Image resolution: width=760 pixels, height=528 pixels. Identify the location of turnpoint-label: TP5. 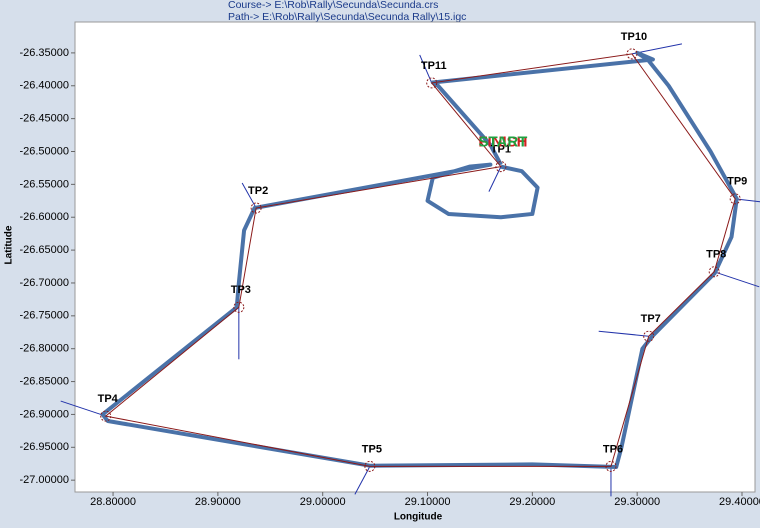
(372, 449).